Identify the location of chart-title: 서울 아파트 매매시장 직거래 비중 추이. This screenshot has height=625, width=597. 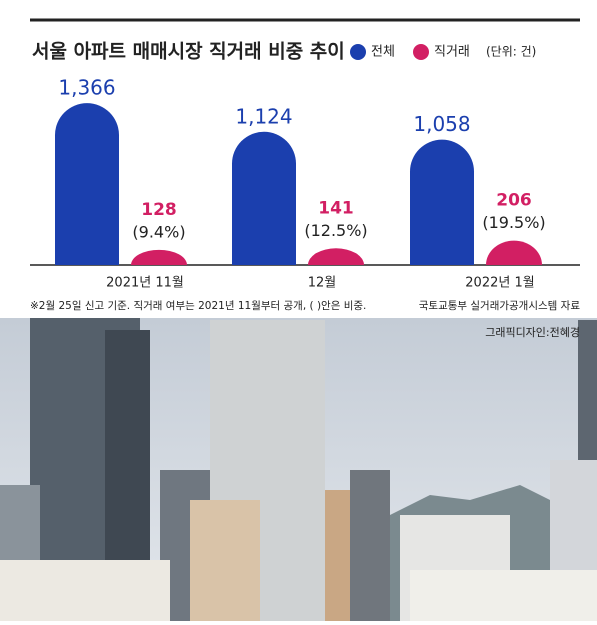
(188, 52).